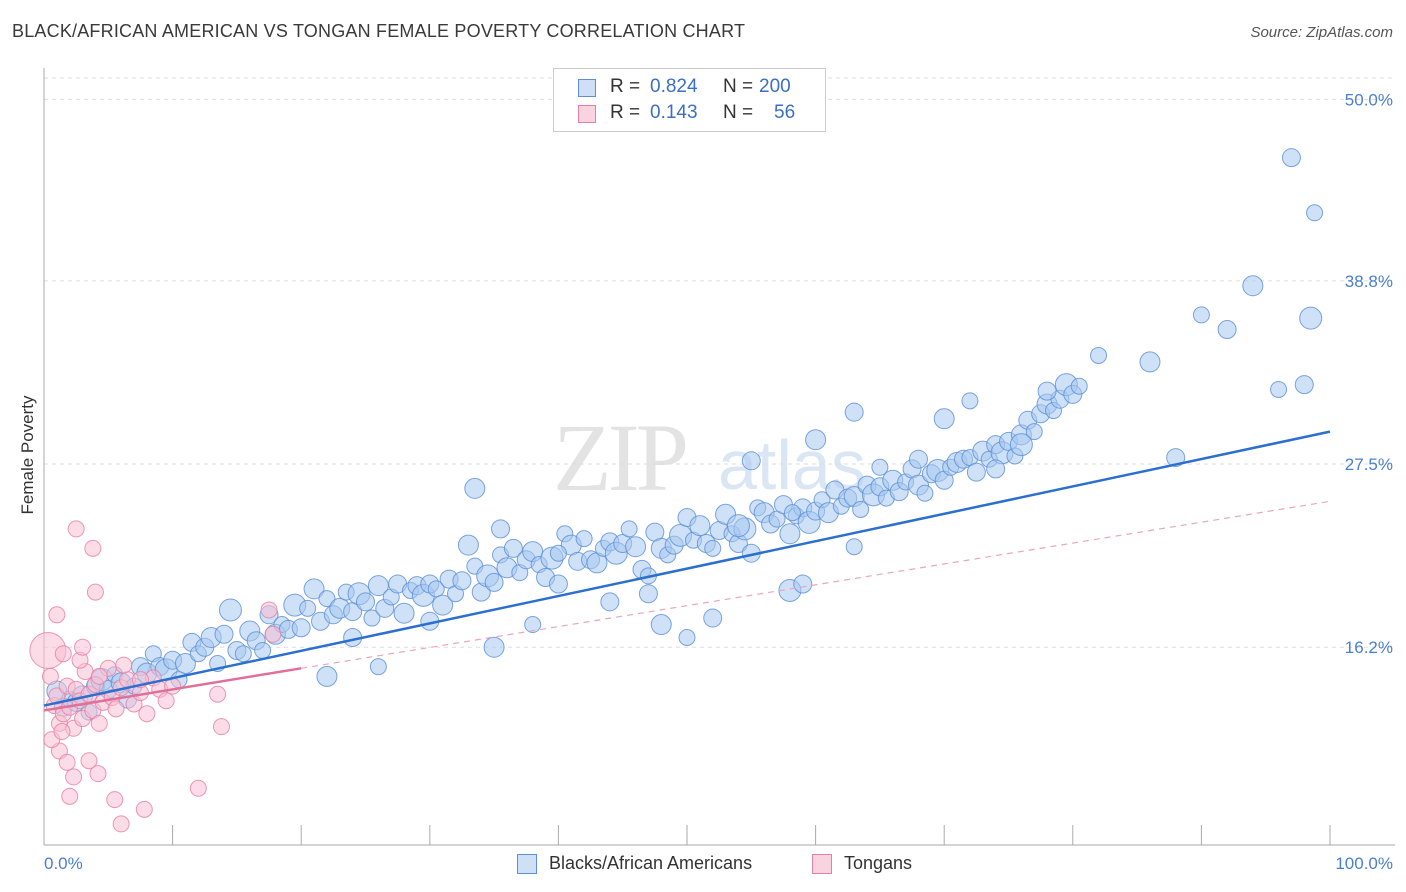 This screenshot has width=1406, height=892. What do you see at coordinates (587, 88) in the screenshot?
I see `legend-swatch-blacks` at bounding box center [587, 88].